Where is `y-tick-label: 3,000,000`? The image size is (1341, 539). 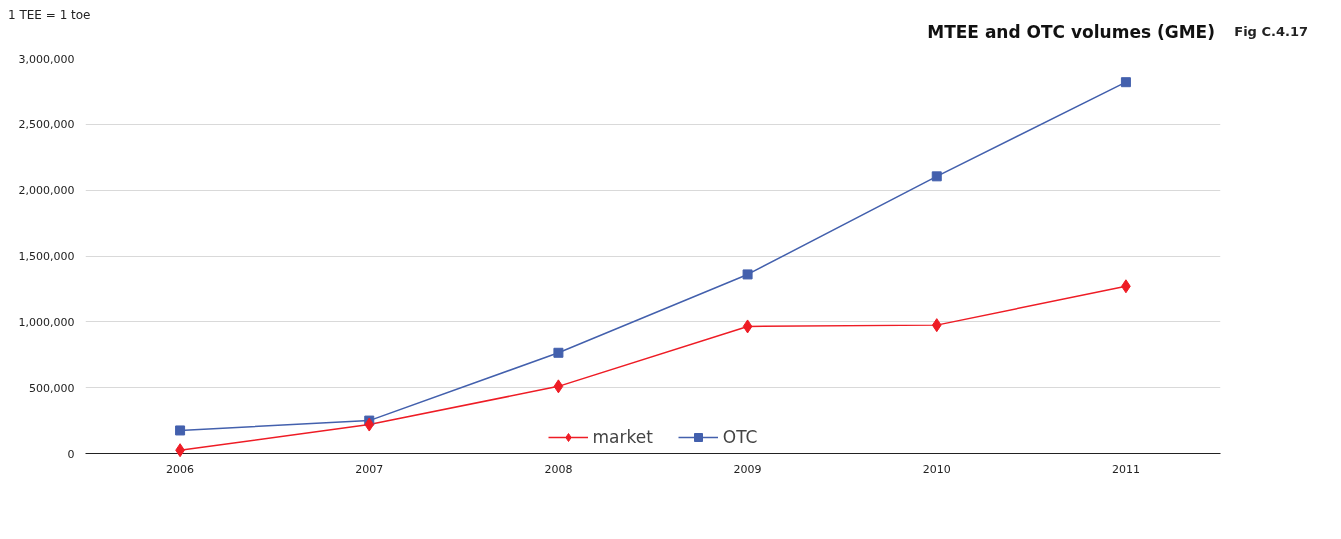
y-tick-label: 3,000,000 is located at coordinates (46, 59).